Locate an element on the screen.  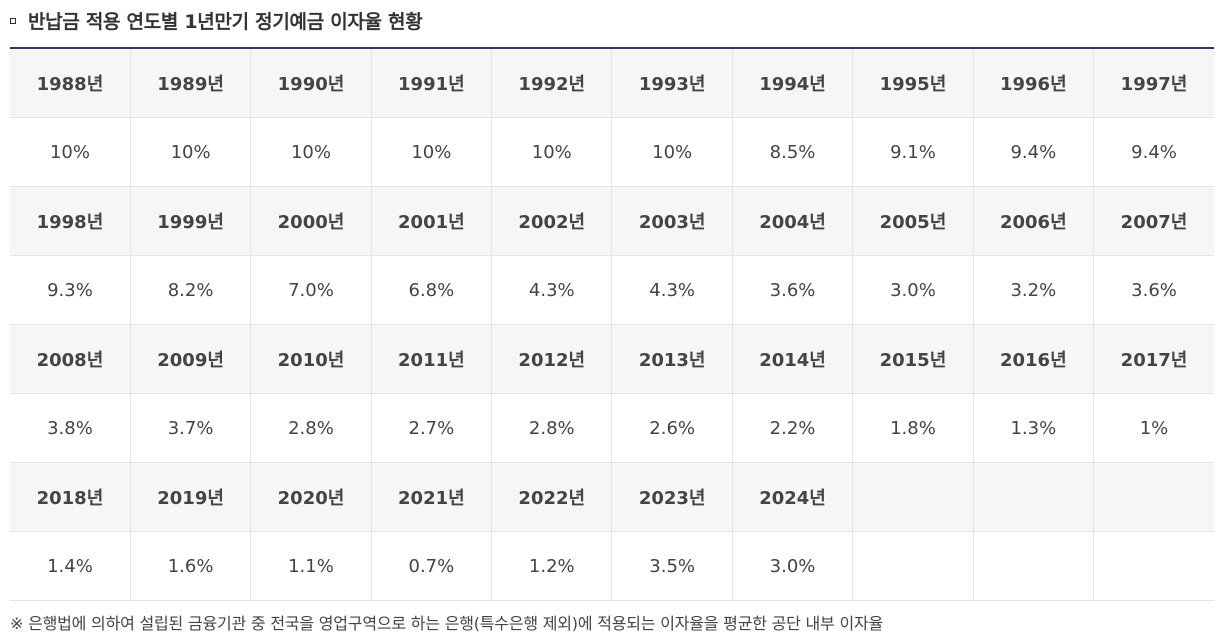
year-cell: 1998년 is located at coordinates (70, 221).